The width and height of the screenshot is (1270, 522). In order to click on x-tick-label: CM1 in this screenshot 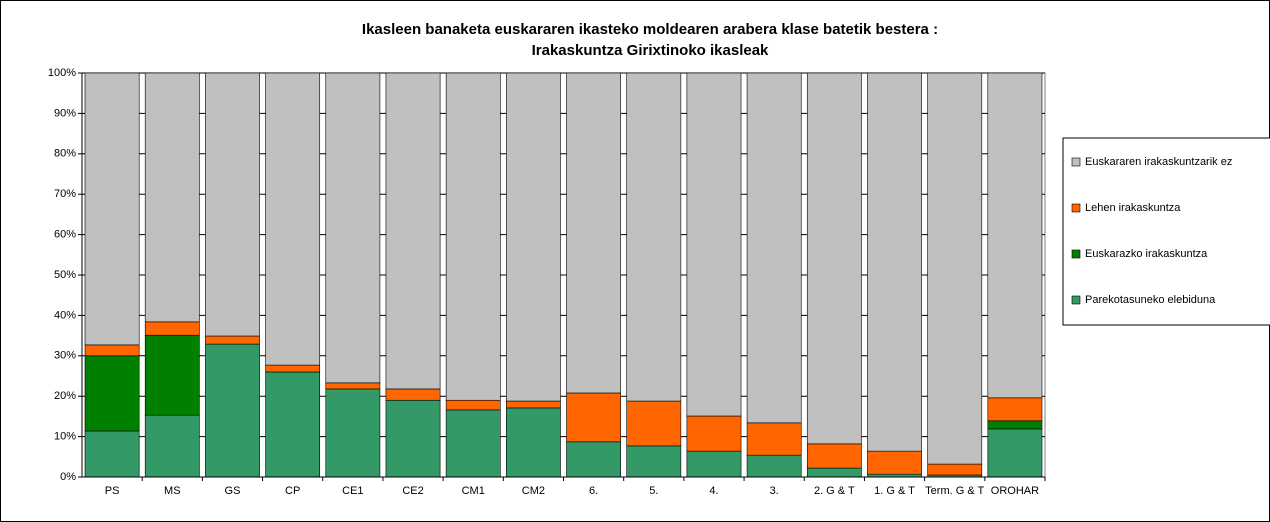, I will do `click(473, 491)`.